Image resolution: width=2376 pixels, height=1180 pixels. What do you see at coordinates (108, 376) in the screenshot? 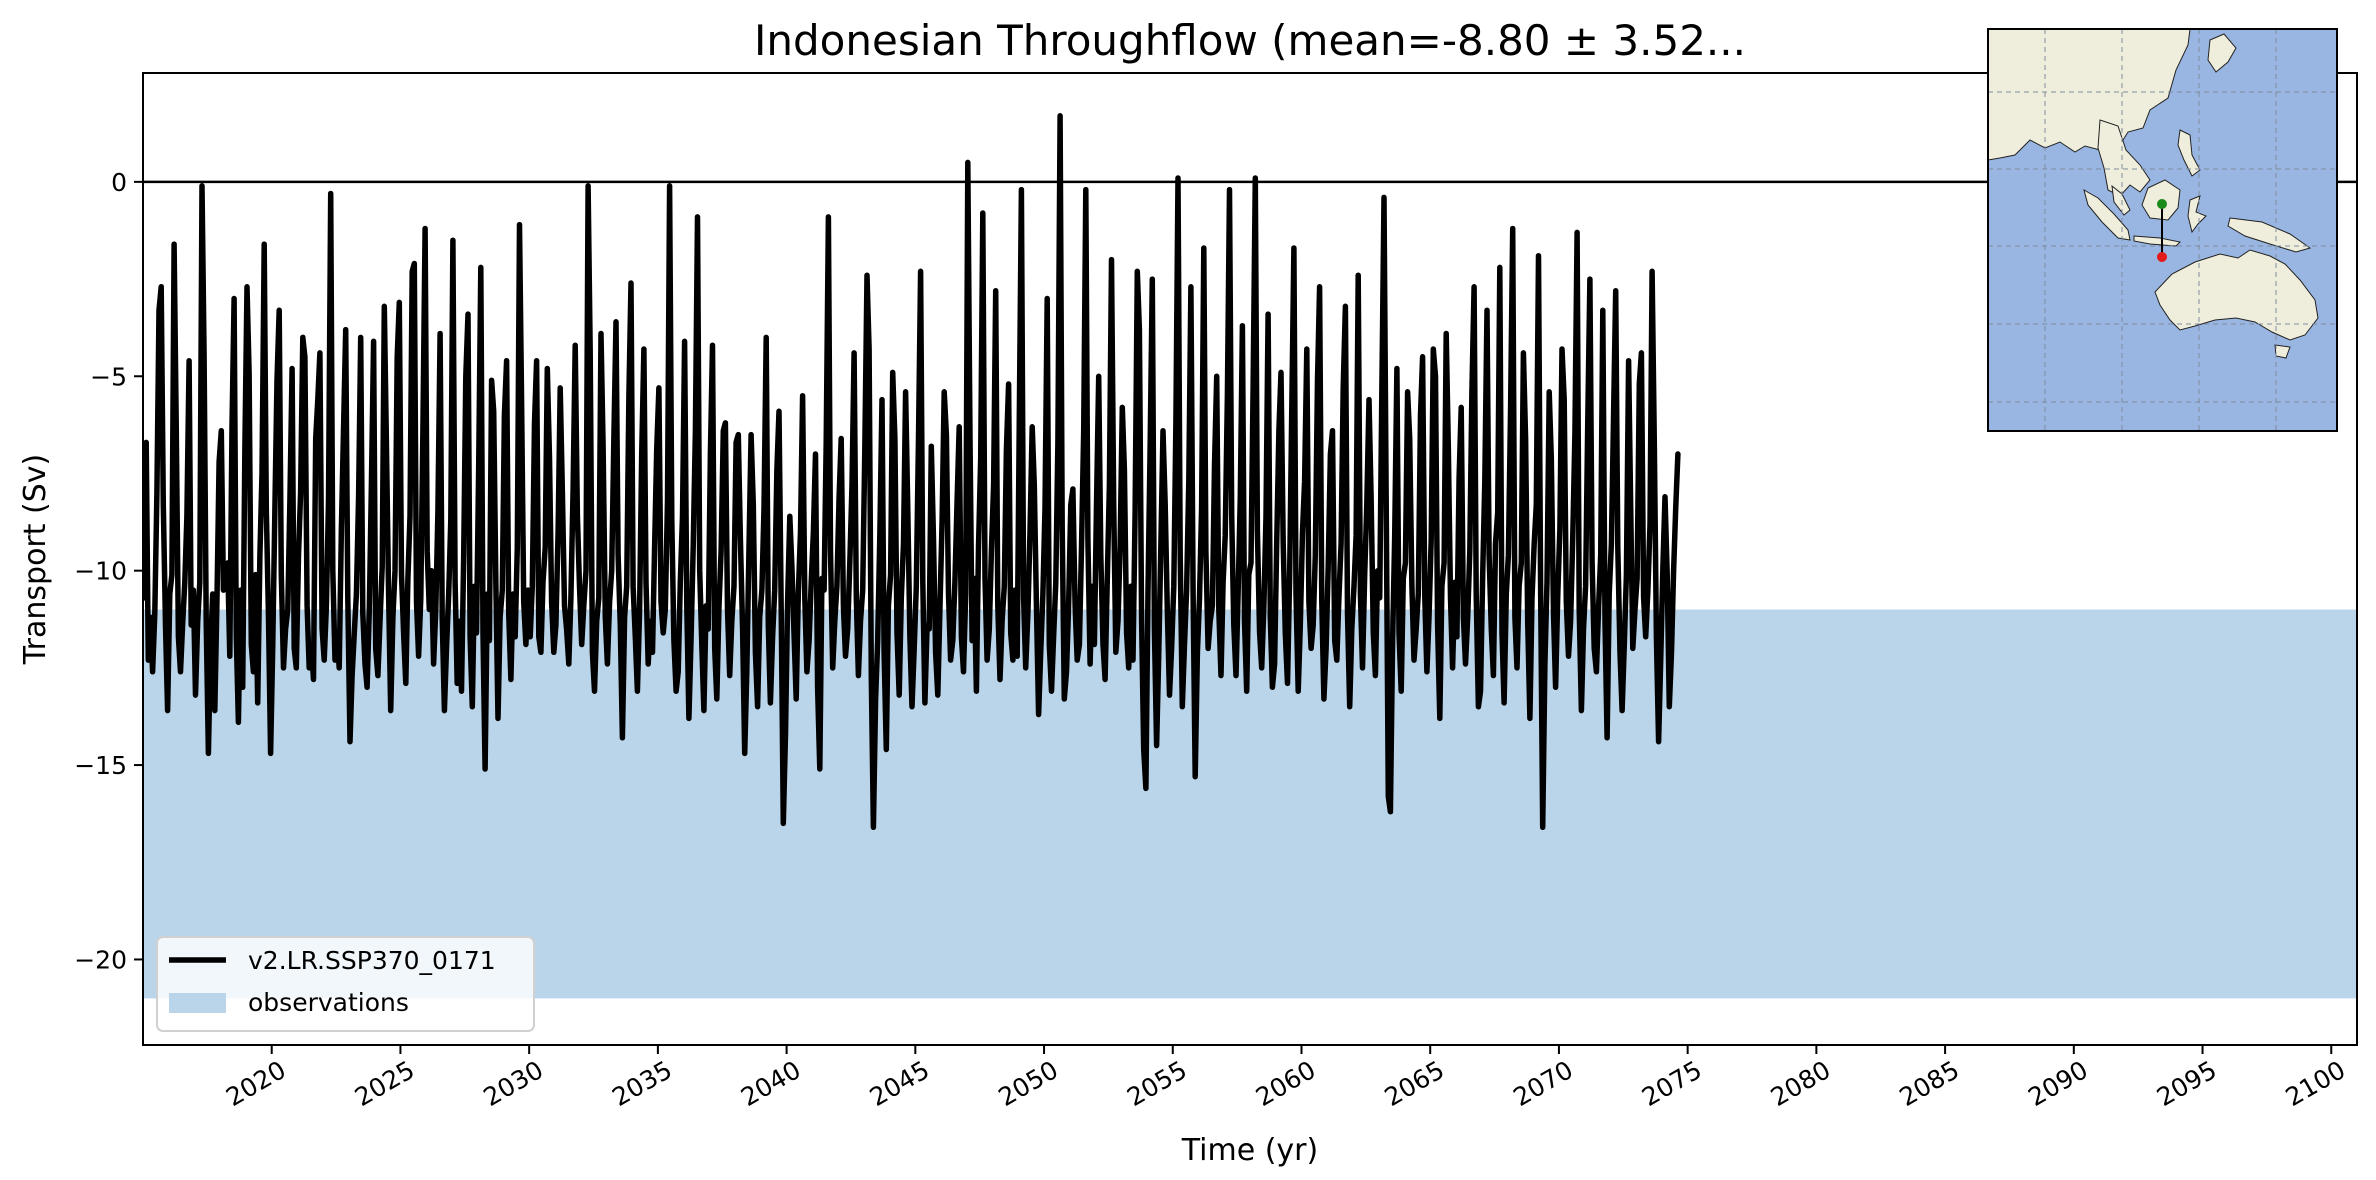
I see `y-tick-label-1: −5` at bounding box center [108, 376].